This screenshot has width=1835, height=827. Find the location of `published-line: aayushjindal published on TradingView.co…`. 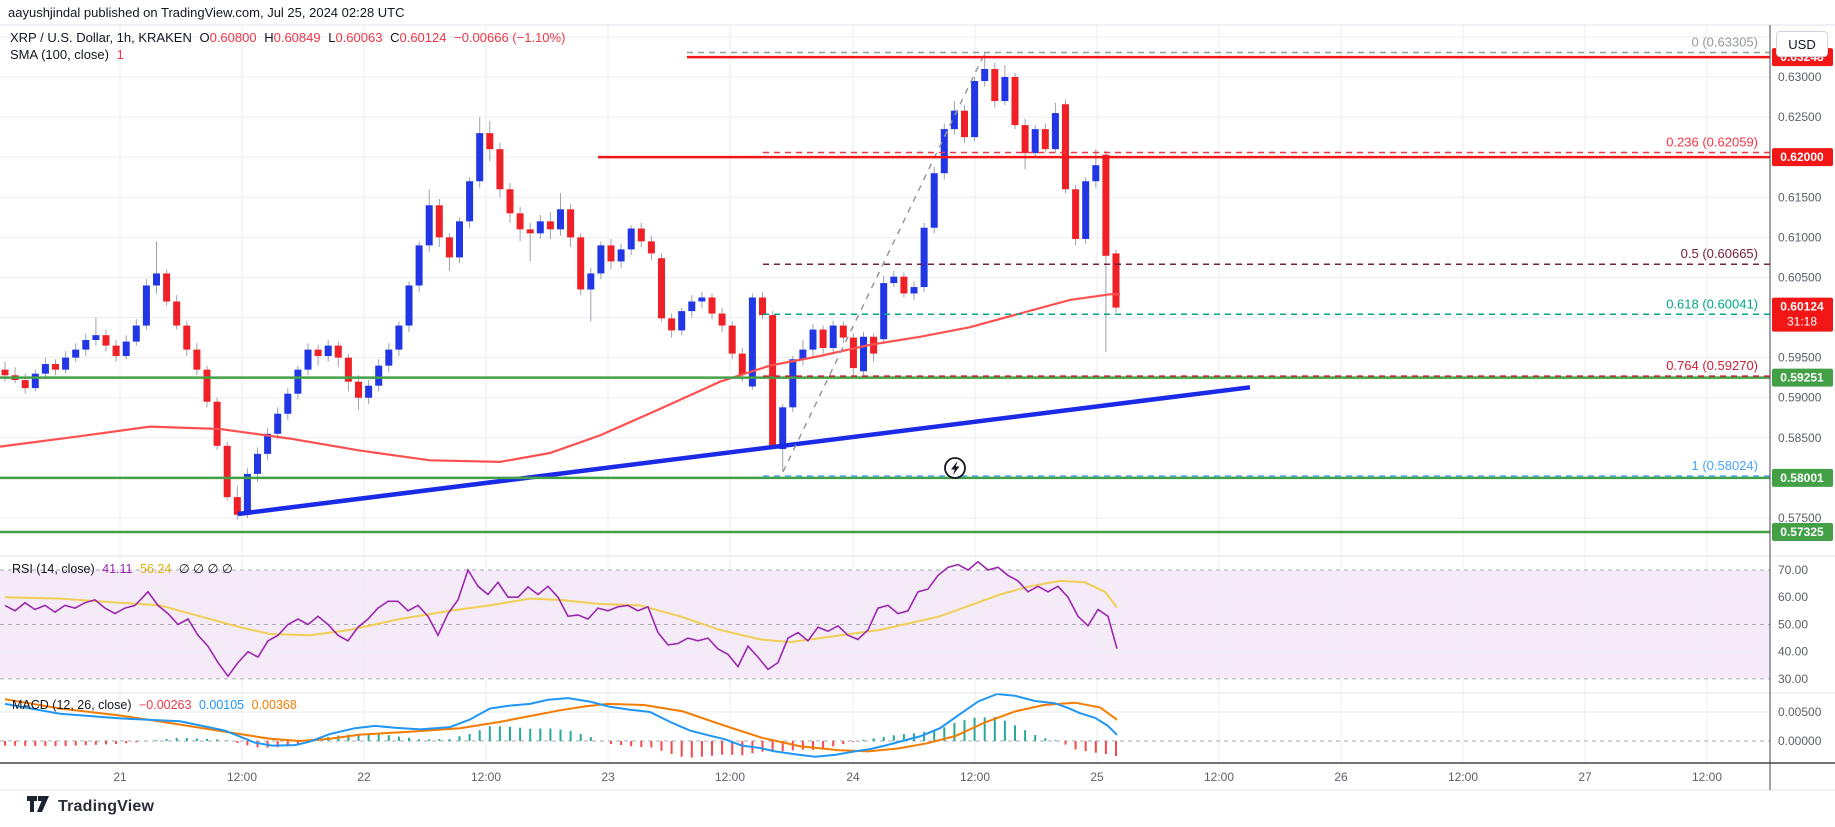

published-line: aayushjindal published on TradingView.co… is located at coordinates (206, 12).